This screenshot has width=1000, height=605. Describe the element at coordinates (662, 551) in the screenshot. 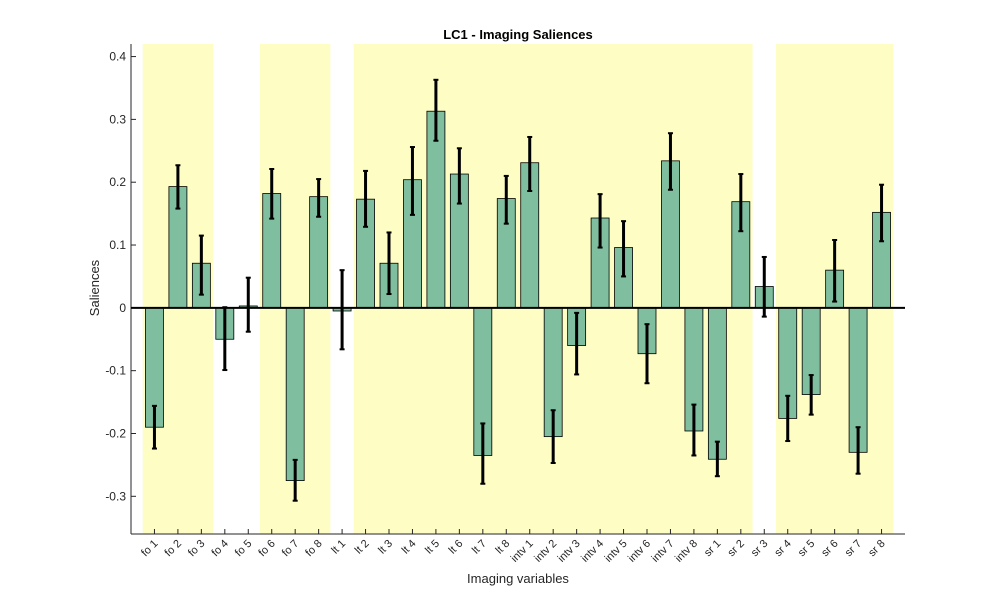

I see `x-tick-label: intv 7` at that location.